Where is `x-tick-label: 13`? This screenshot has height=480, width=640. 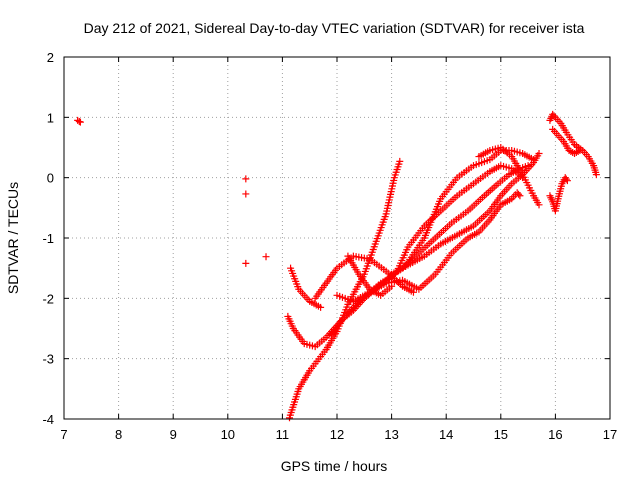
x-tick-label: 13 is located at coordinates (391, 434).